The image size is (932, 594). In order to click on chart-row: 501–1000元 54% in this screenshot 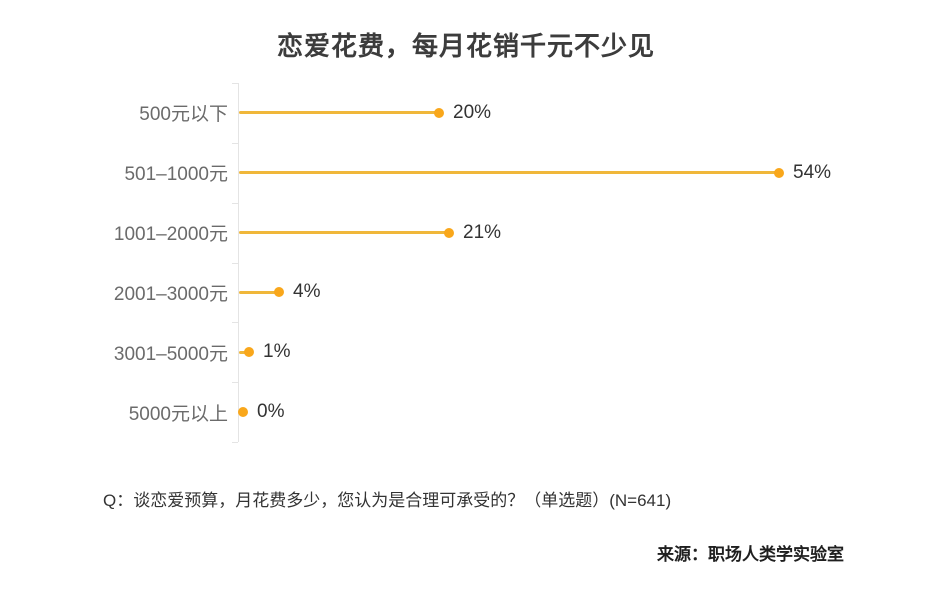, I will do `click(466, 173)`.